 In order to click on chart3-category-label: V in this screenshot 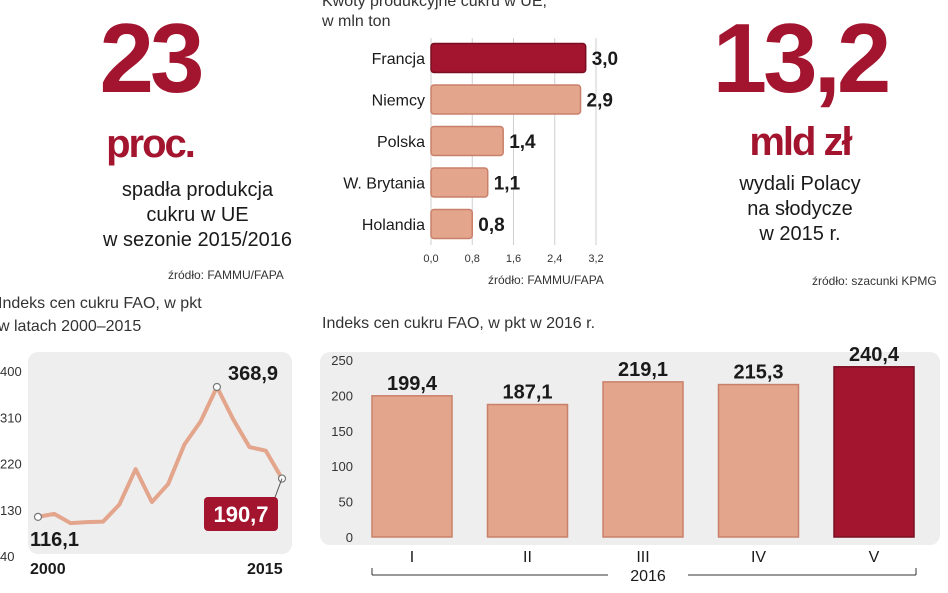, I will do `click(874, 557)`.